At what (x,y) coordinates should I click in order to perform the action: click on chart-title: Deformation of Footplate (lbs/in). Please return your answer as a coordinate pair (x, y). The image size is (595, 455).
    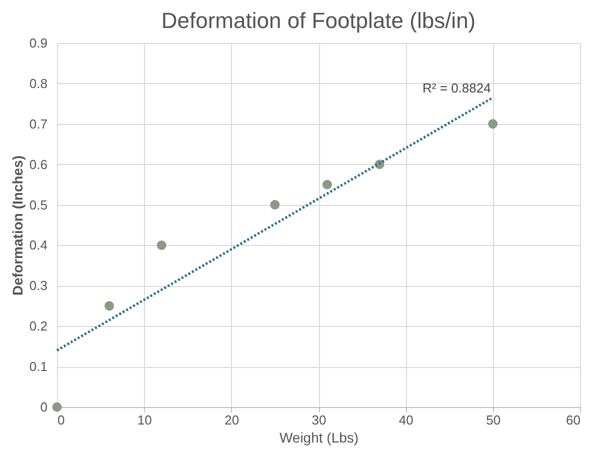
    Looking at the image, I should click on (318, 20).